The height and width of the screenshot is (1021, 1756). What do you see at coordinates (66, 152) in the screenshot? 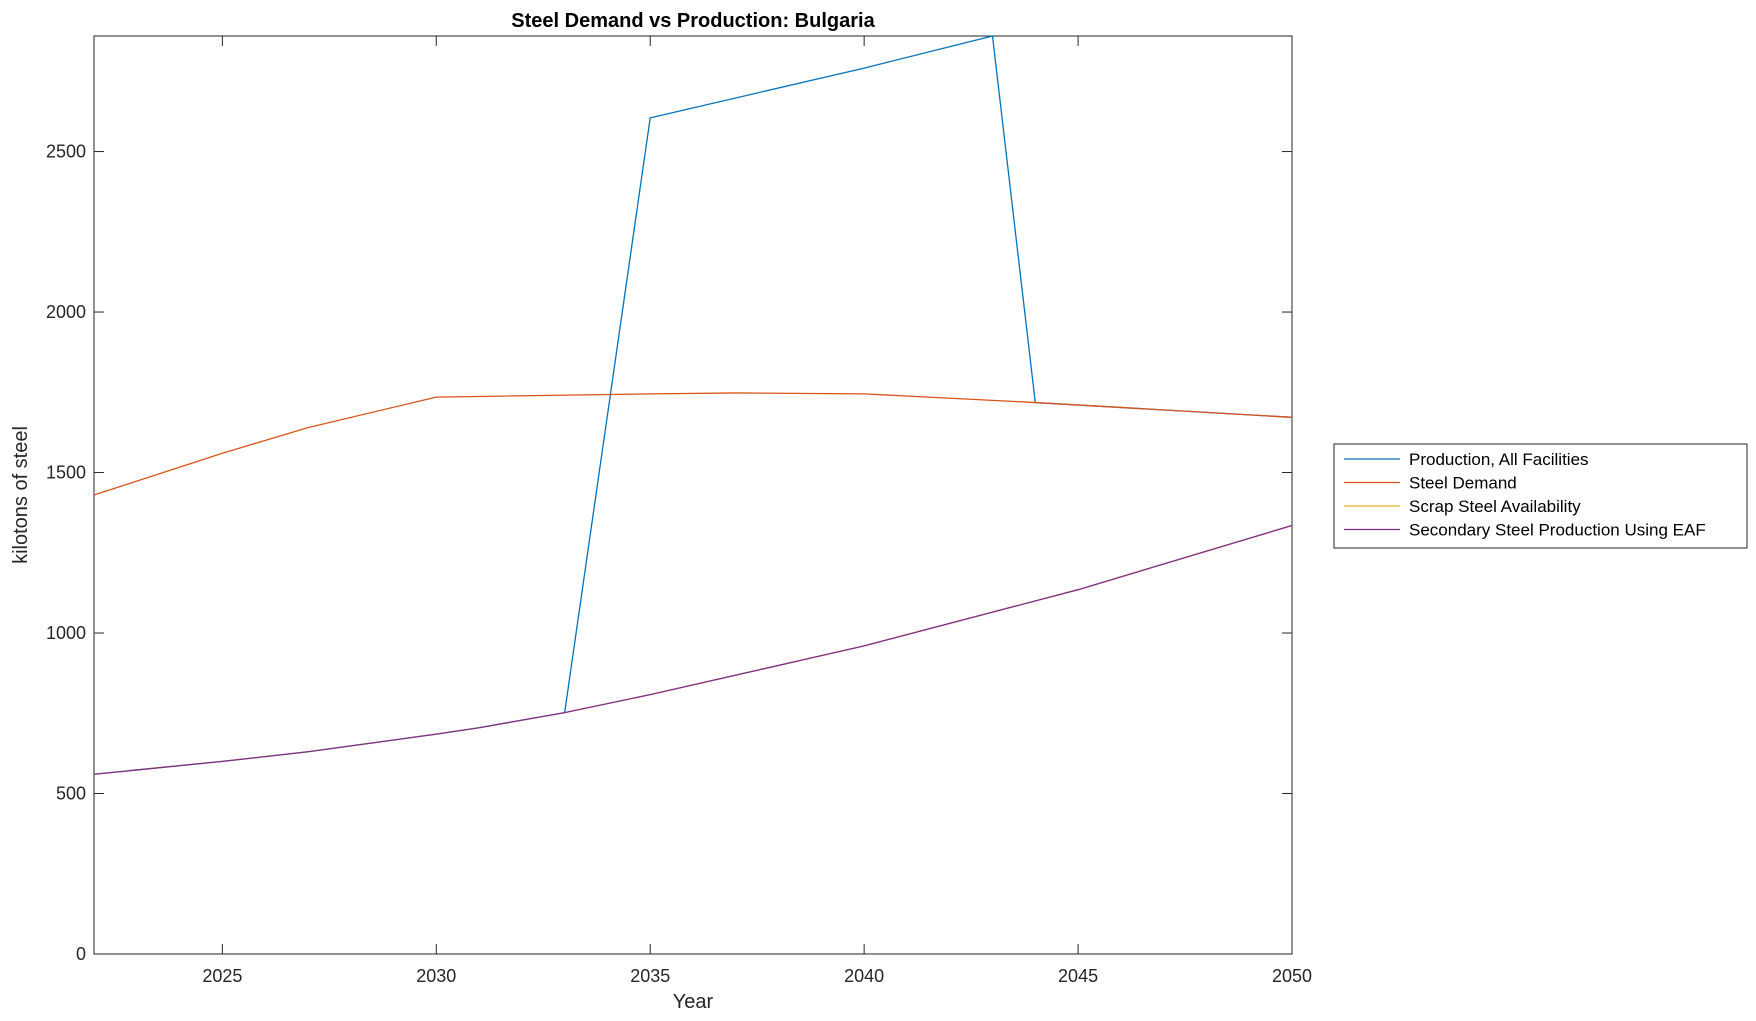
I see `y-tick-label: 2500` at bounding box center [66, 152].